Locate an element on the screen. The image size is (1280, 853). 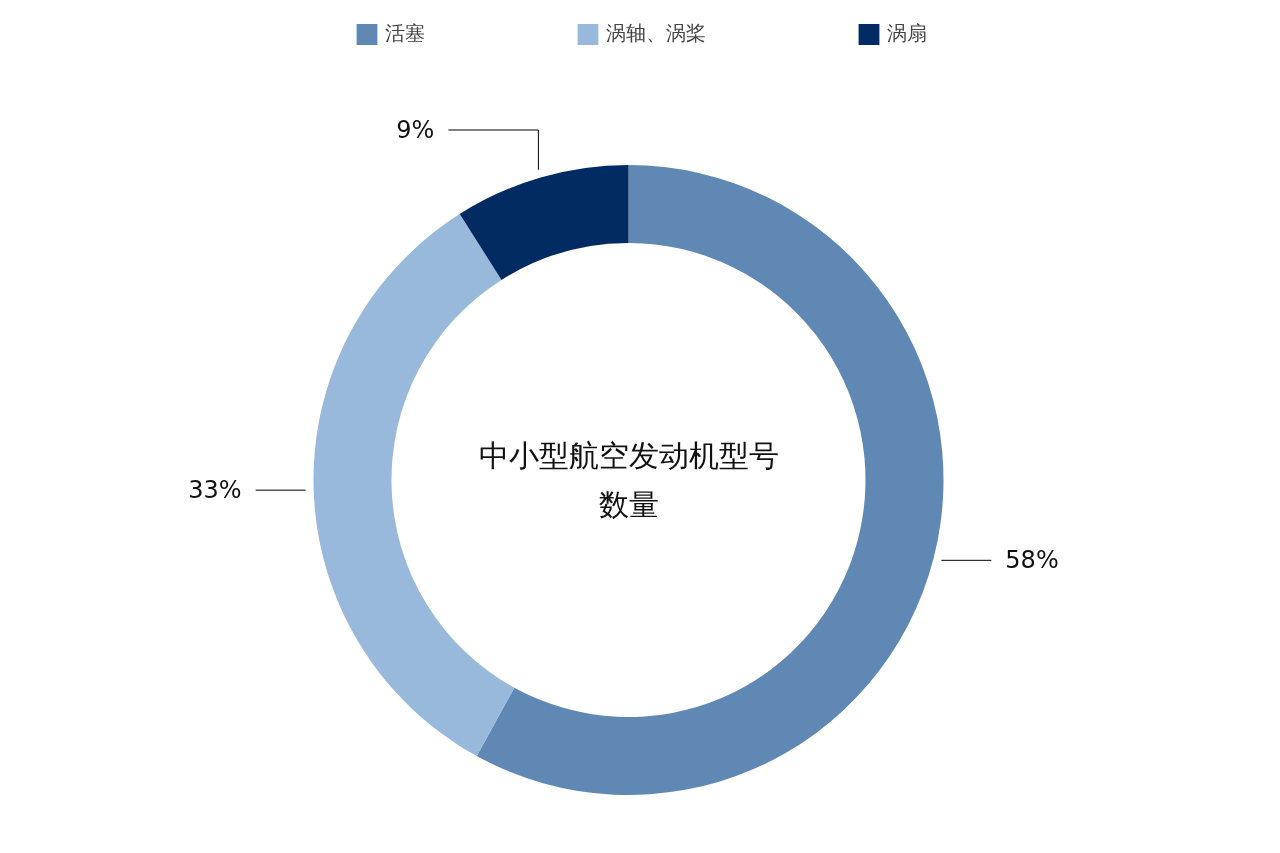
data-label: 58% is located at coordinates (1032, 560).